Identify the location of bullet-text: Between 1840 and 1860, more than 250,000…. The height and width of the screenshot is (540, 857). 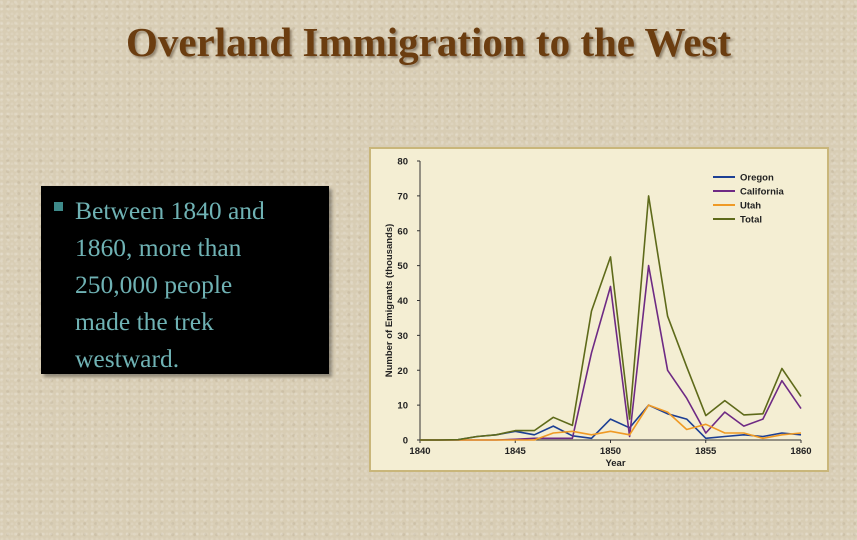
(170, 284).